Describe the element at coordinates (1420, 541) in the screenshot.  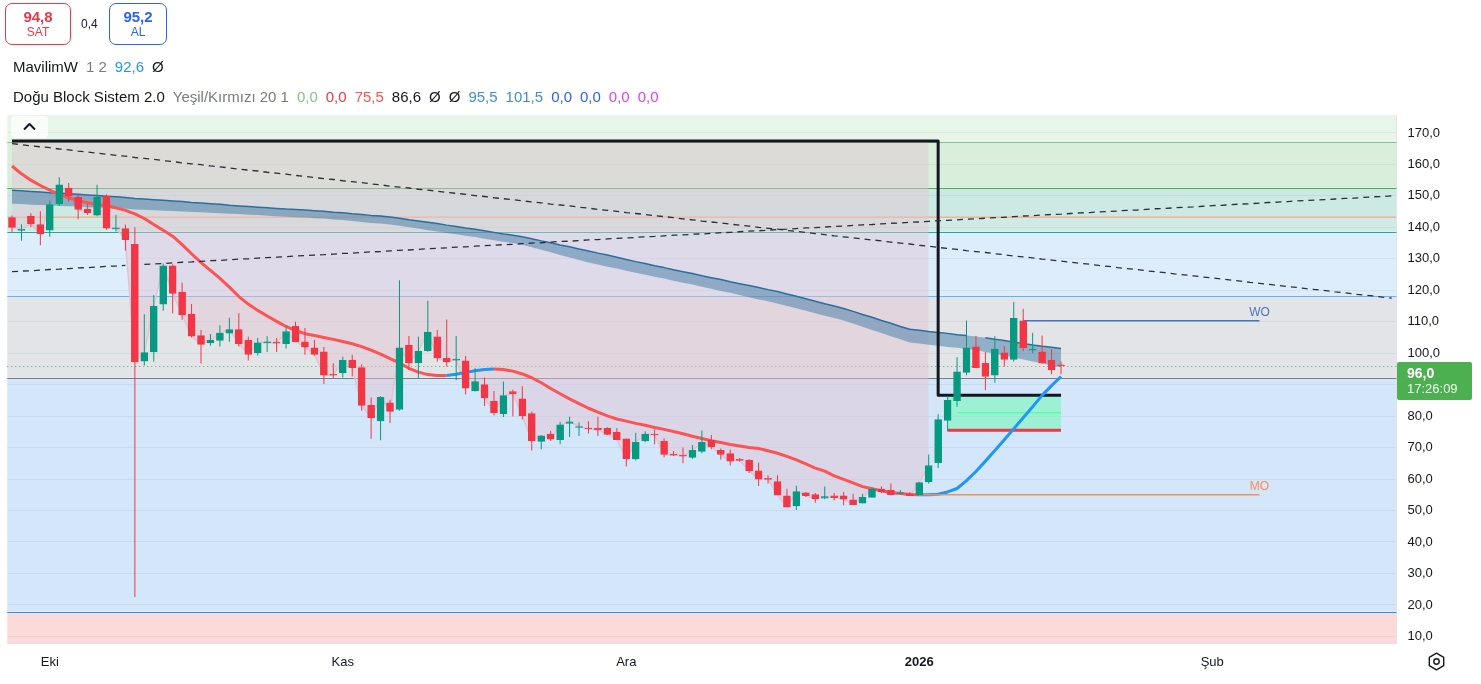
I see `y-tick-label: 40,0` at that location.